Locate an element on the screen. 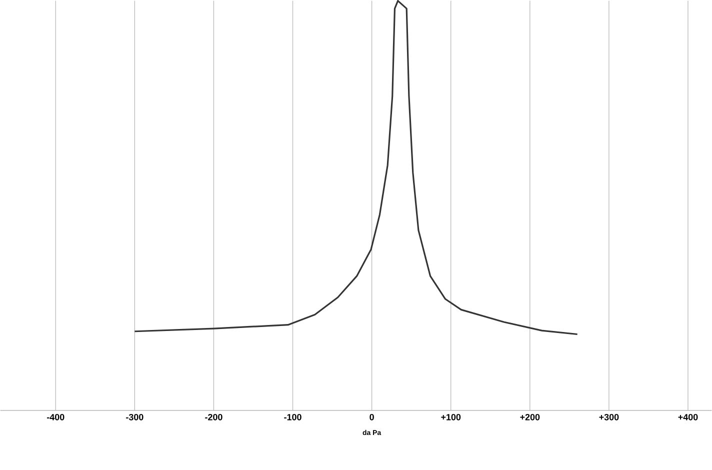  x-tick-label: +300 is located at coordinates (609, 417).